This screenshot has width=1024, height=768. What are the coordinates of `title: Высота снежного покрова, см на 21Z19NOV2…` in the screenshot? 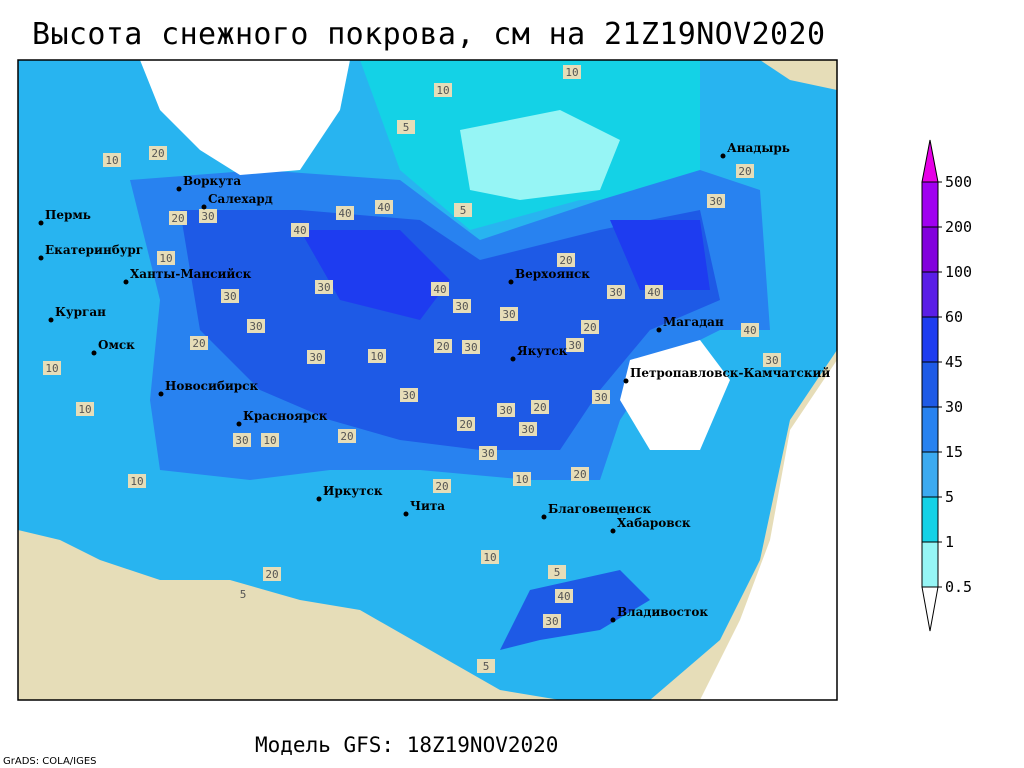 It's located at (428, 34).